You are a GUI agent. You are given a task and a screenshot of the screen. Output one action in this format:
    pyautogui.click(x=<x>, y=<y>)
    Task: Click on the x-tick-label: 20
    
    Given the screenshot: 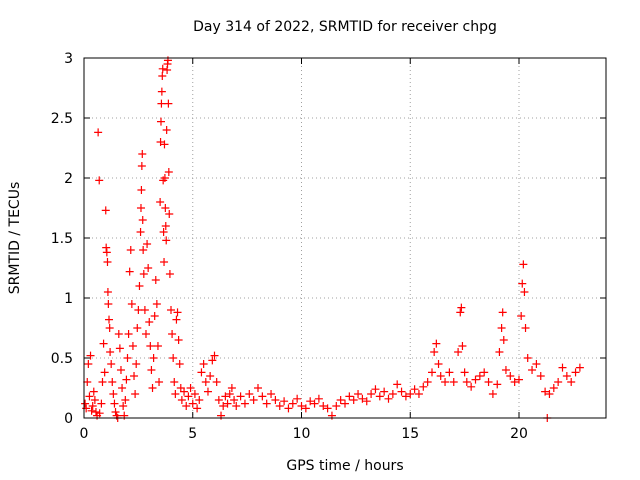 What is the action you would take?
    pyautogui.click(x=519, y=434)
    